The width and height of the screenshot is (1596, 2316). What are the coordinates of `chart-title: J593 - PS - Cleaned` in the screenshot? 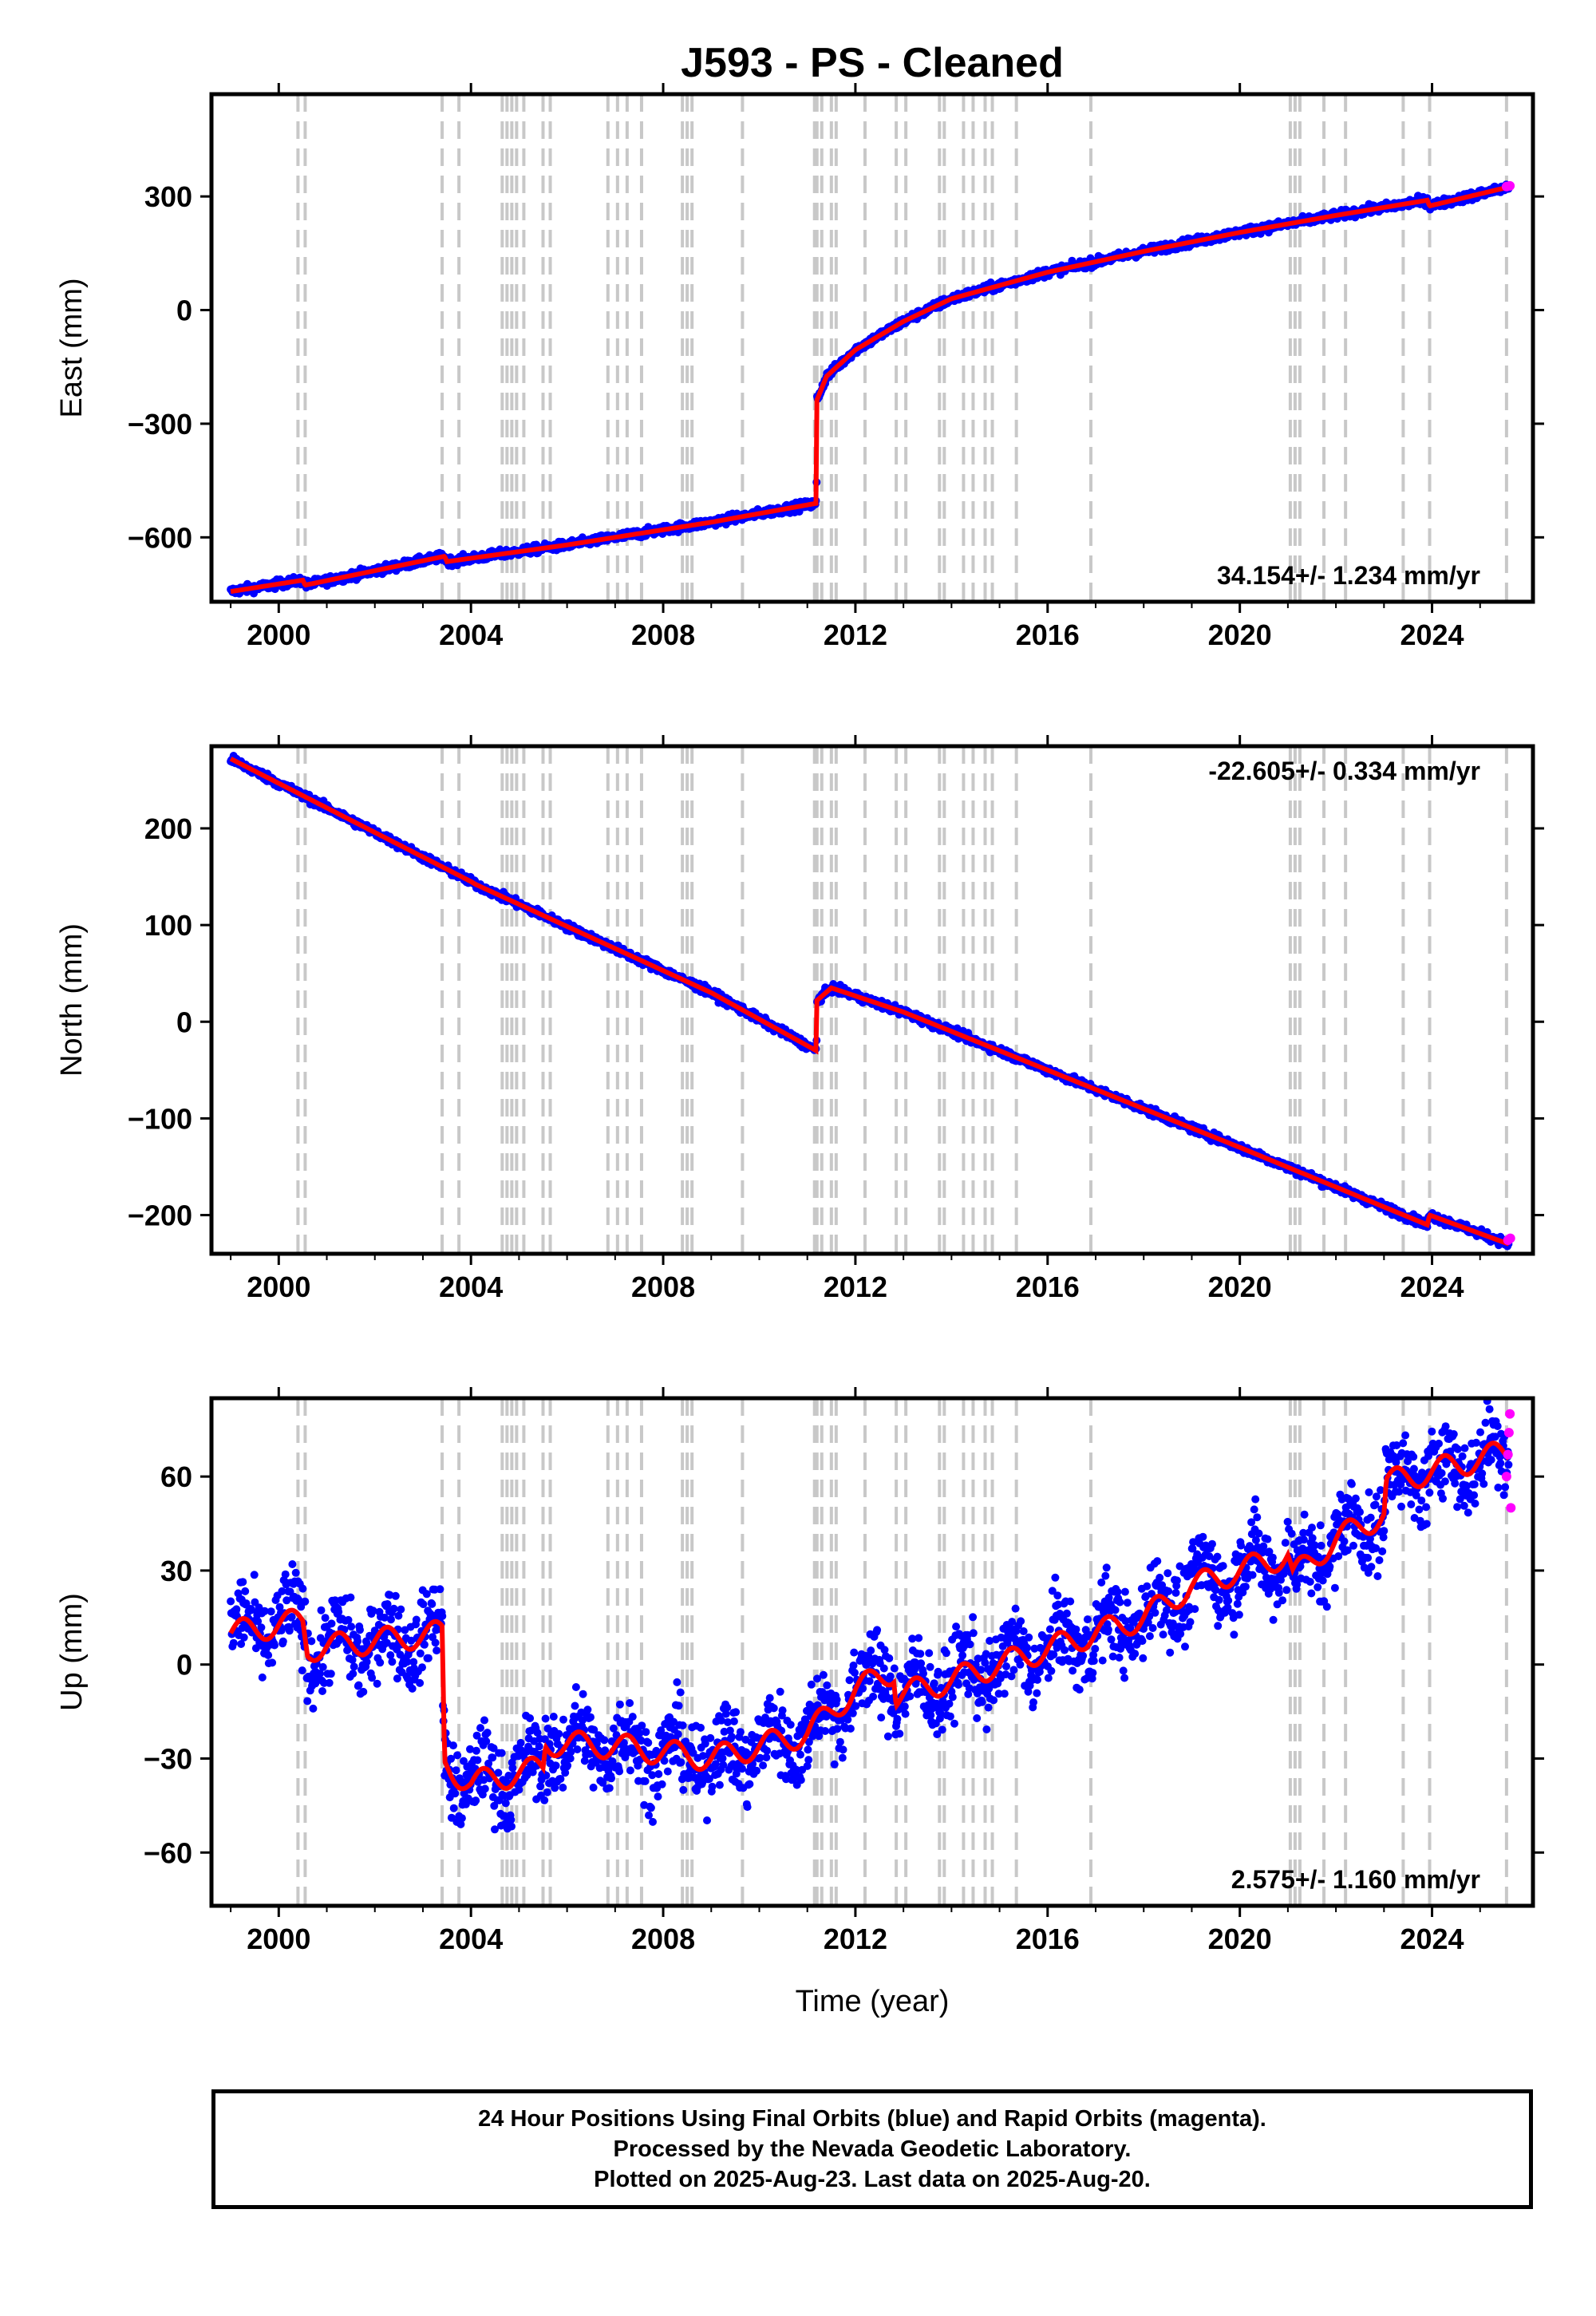 It's located at (873, 63).